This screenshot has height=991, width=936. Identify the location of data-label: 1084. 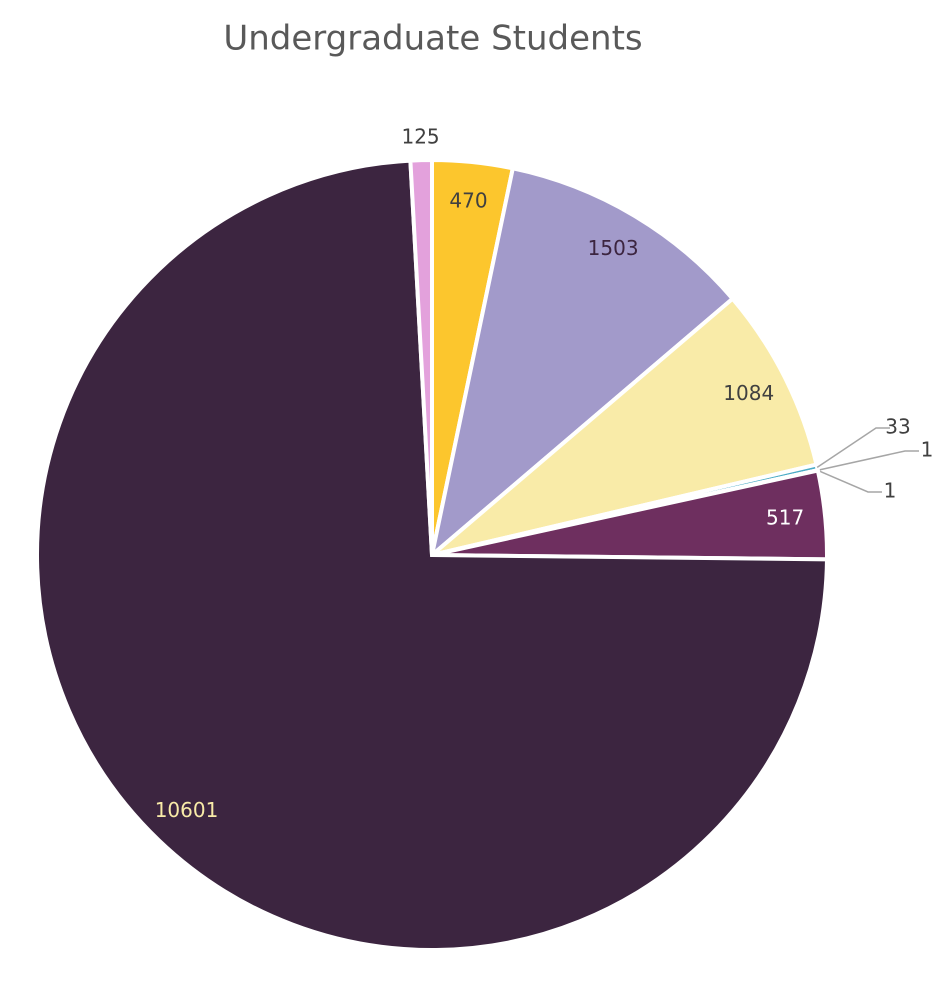
(748, 393).